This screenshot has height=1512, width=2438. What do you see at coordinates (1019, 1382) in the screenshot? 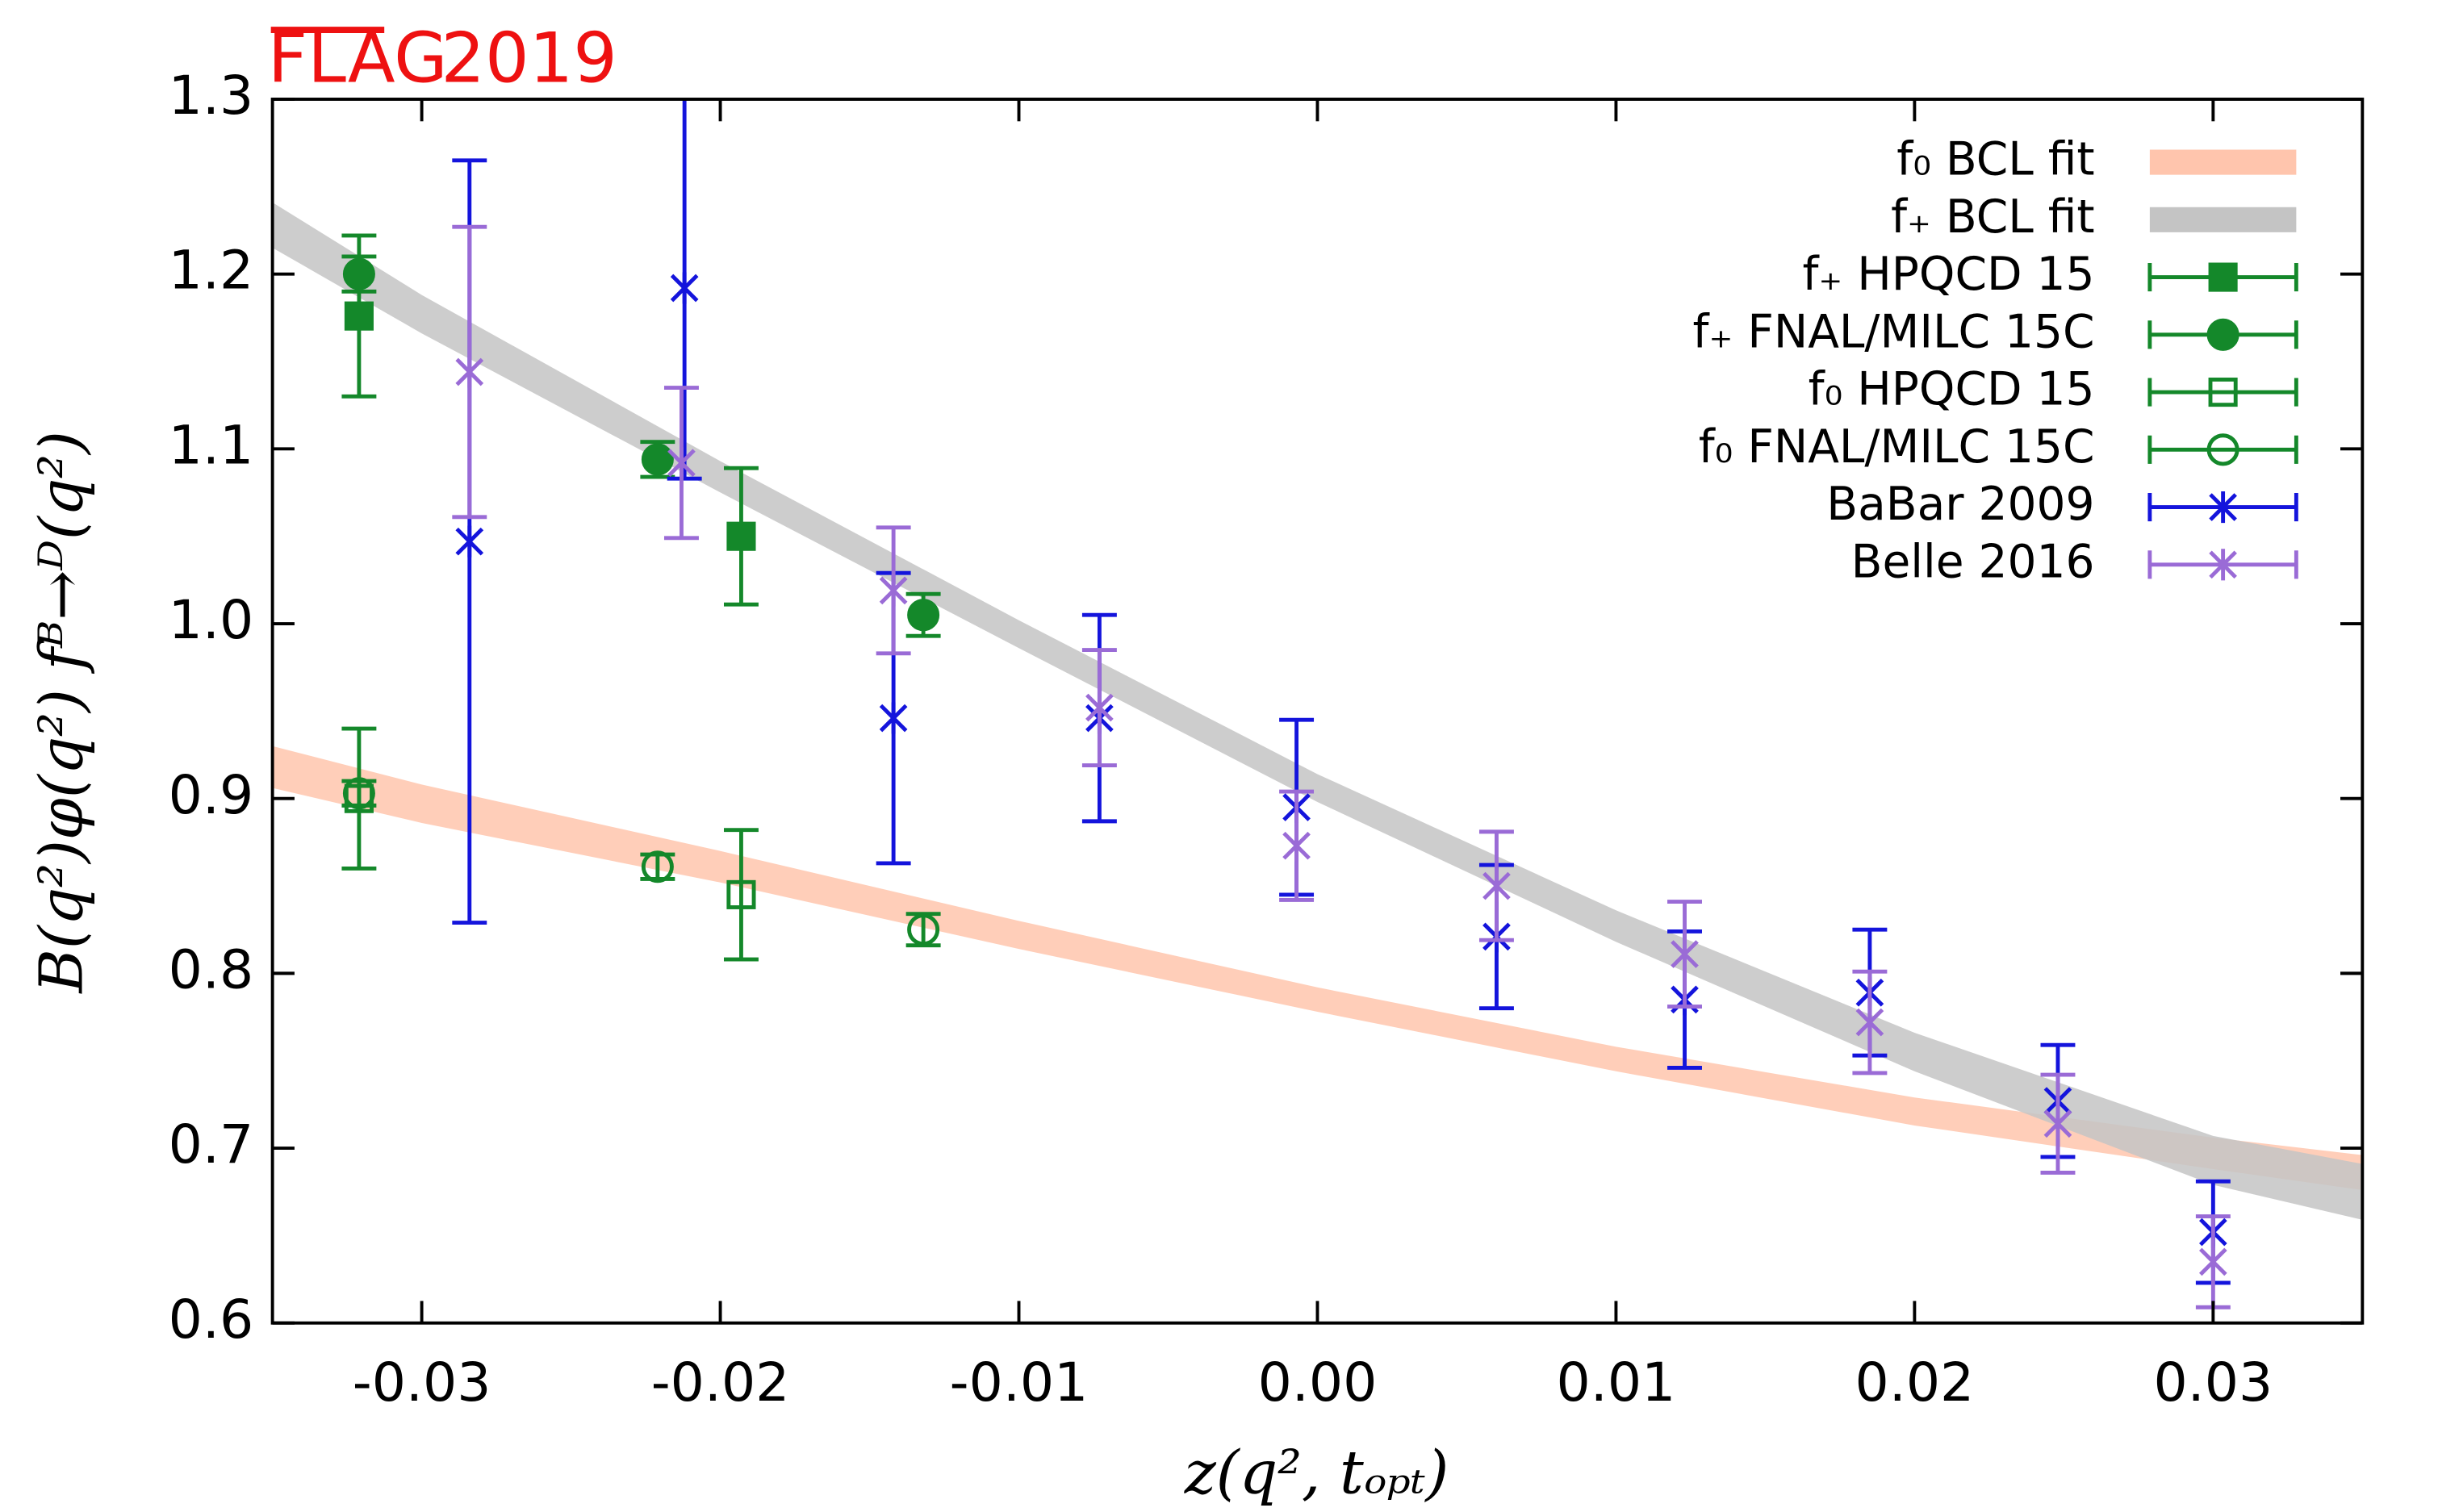
I see `x-tick-label: -0.01` at bounding box center [1019, 1382].